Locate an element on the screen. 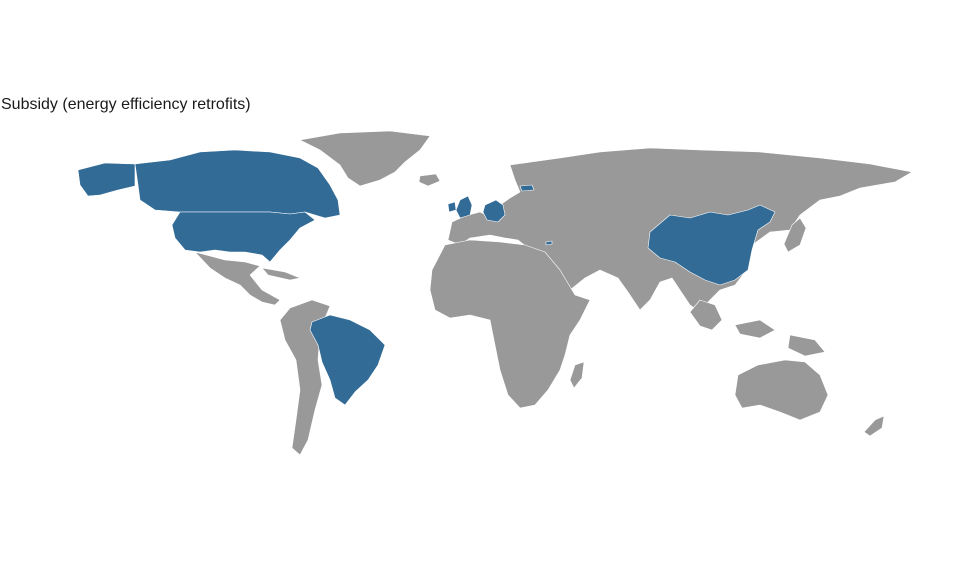 This screenshot has height=576, width=960. country-united-states is located at coordinates (243, 237).